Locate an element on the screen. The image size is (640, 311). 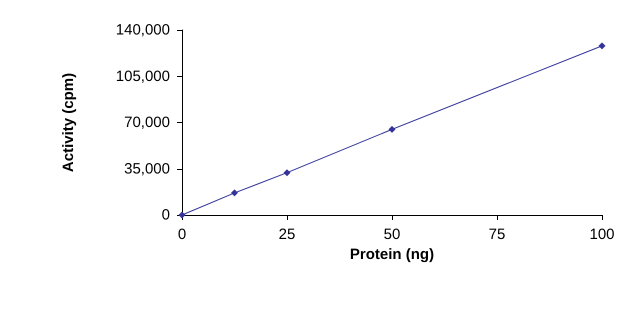
y-tick-label: 70,000 is located at coordinates (147, 122).